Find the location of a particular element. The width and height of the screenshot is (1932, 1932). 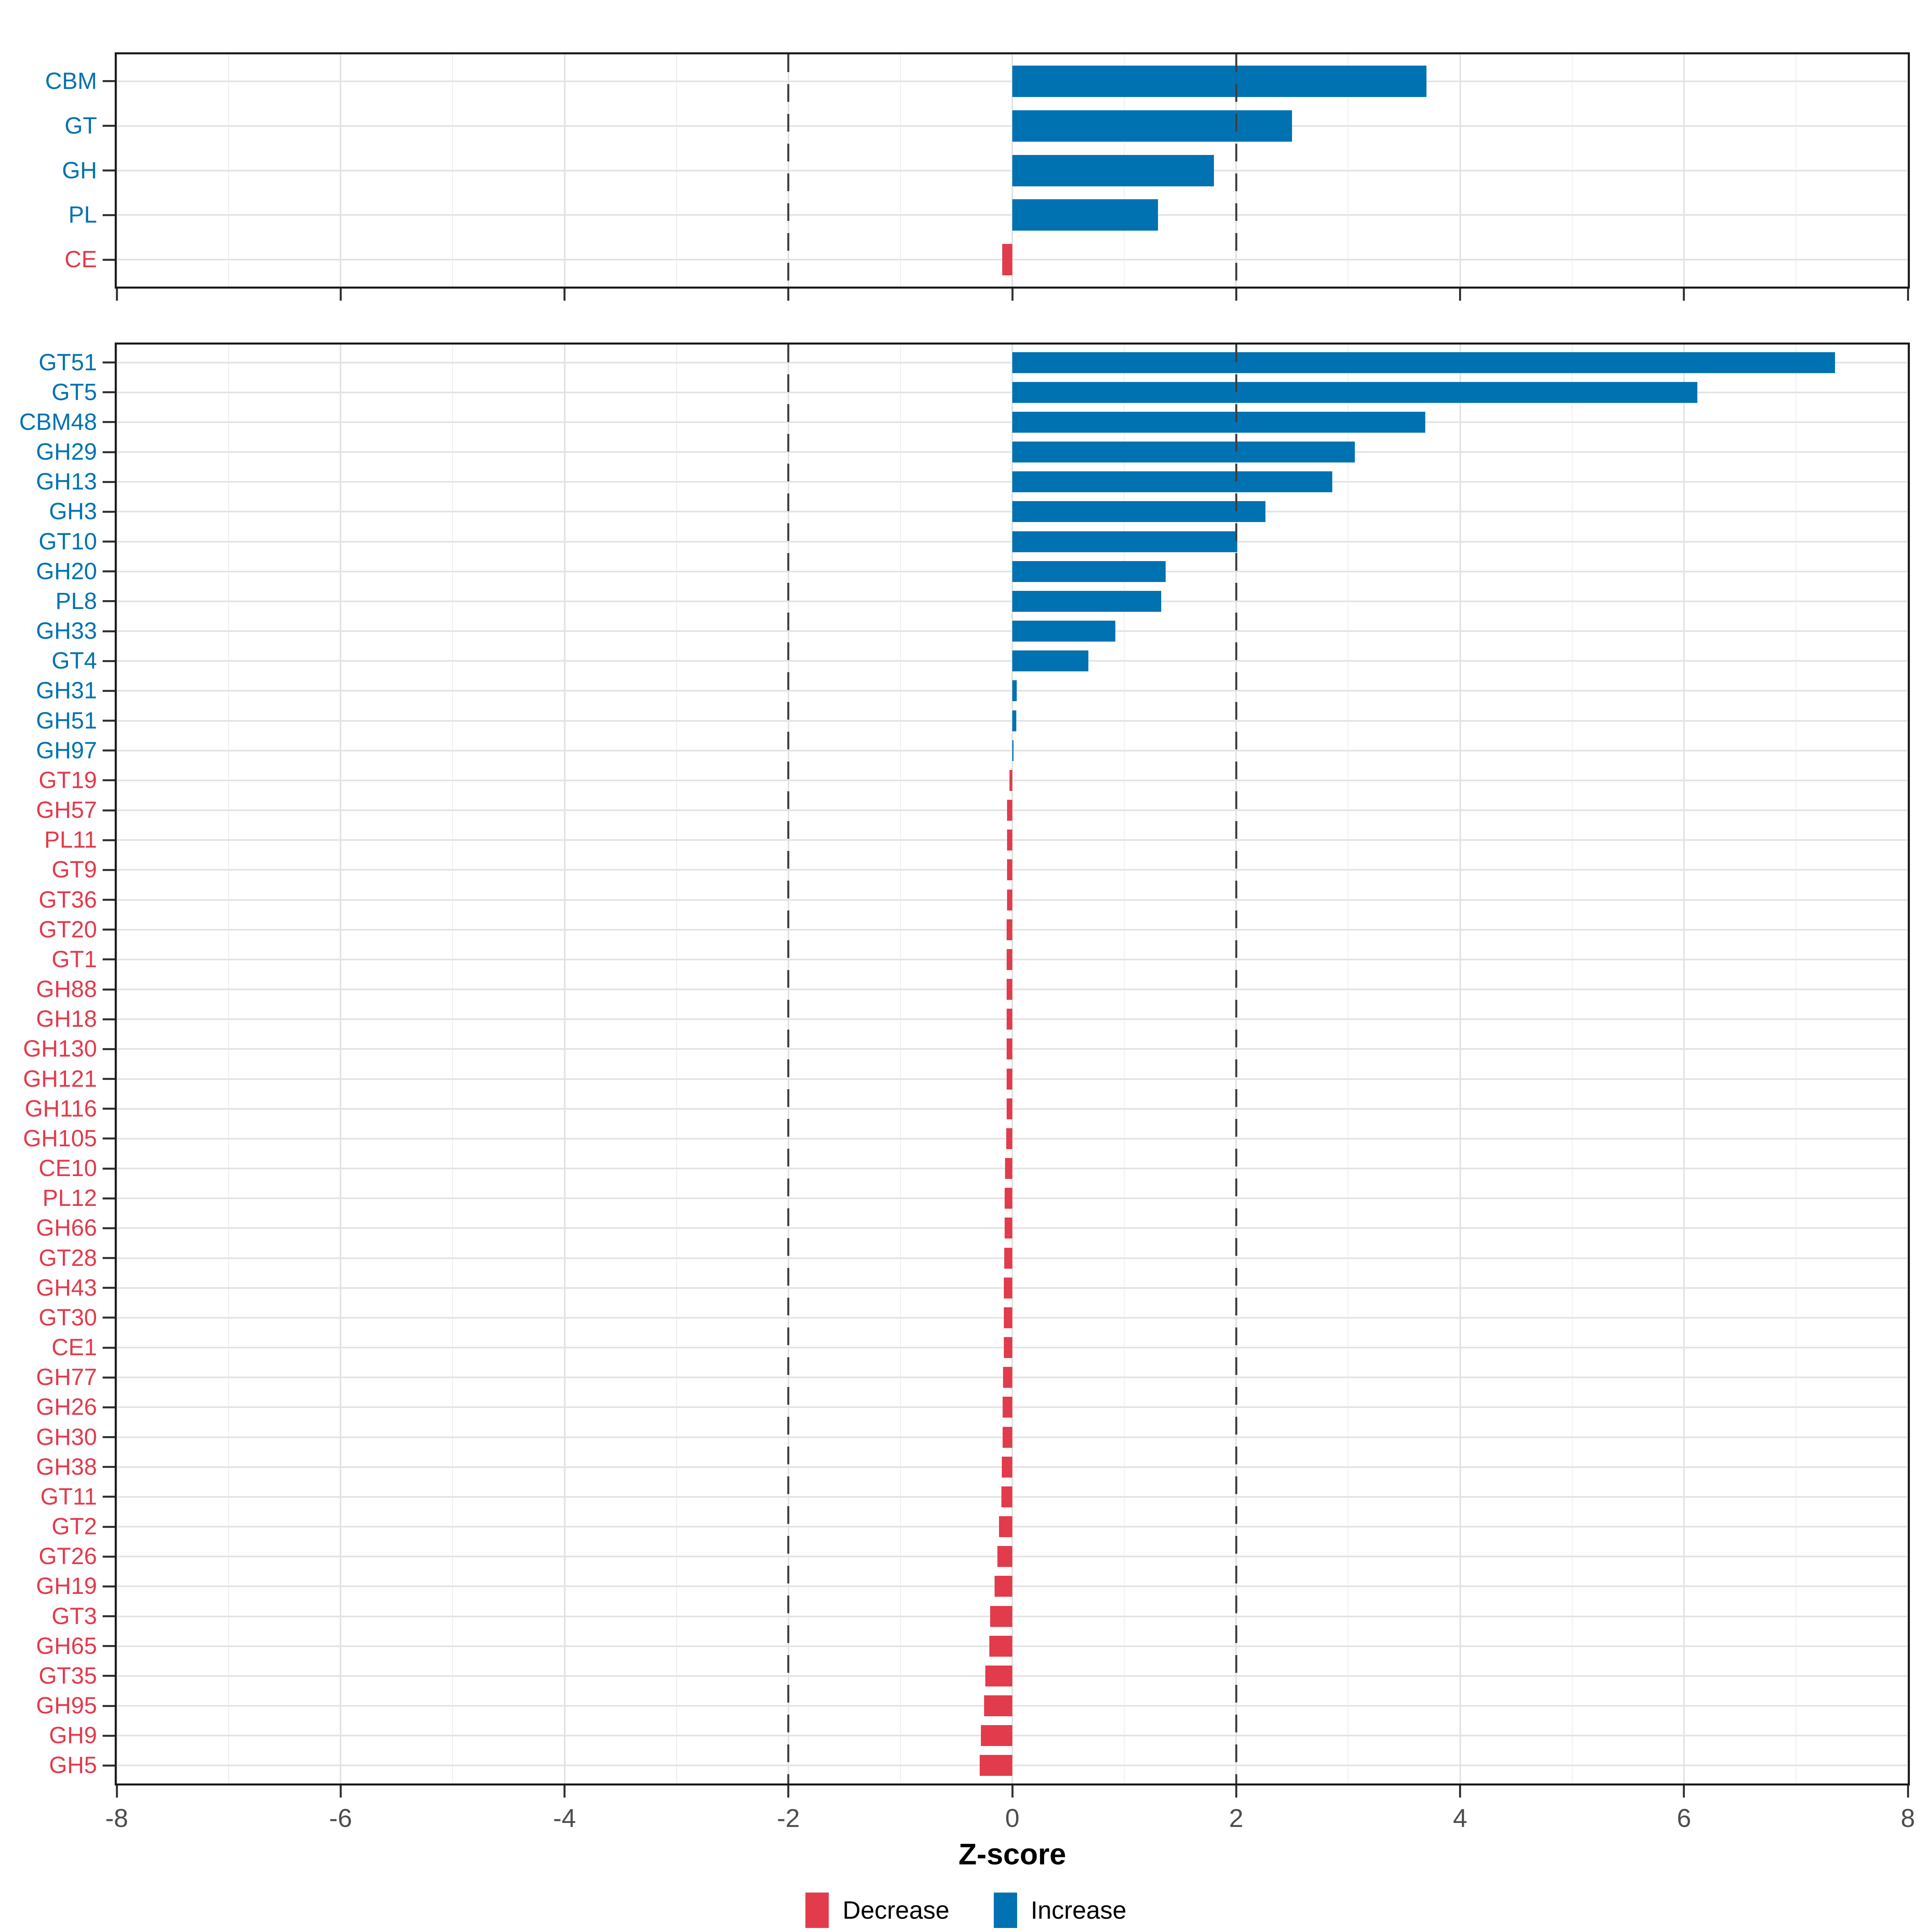

y-label-GH57: GH57 is located at coordinates (66, 810).